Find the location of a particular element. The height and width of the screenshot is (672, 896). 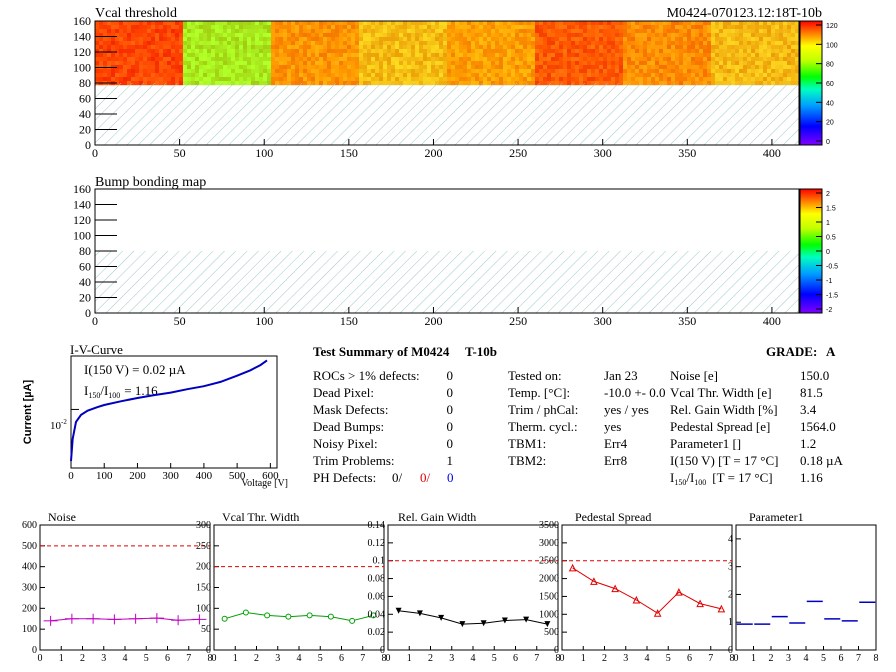

iv-xlabel: Voltage [V] is located at coordinates (264, 483).